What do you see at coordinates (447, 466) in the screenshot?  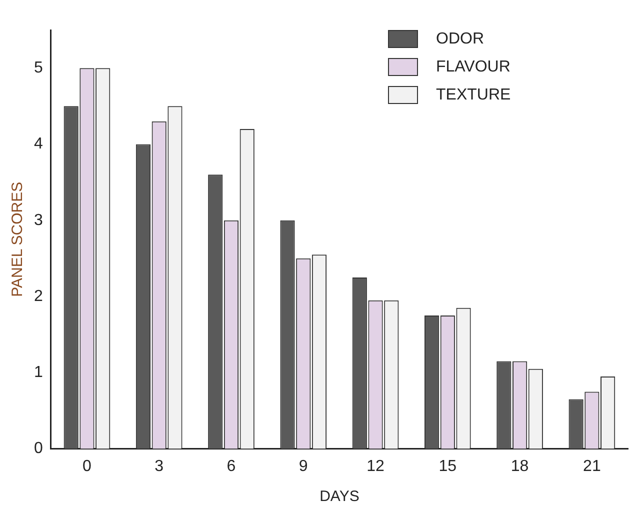 I see `x-tick-label: 15` at bounding box center [447, 466].